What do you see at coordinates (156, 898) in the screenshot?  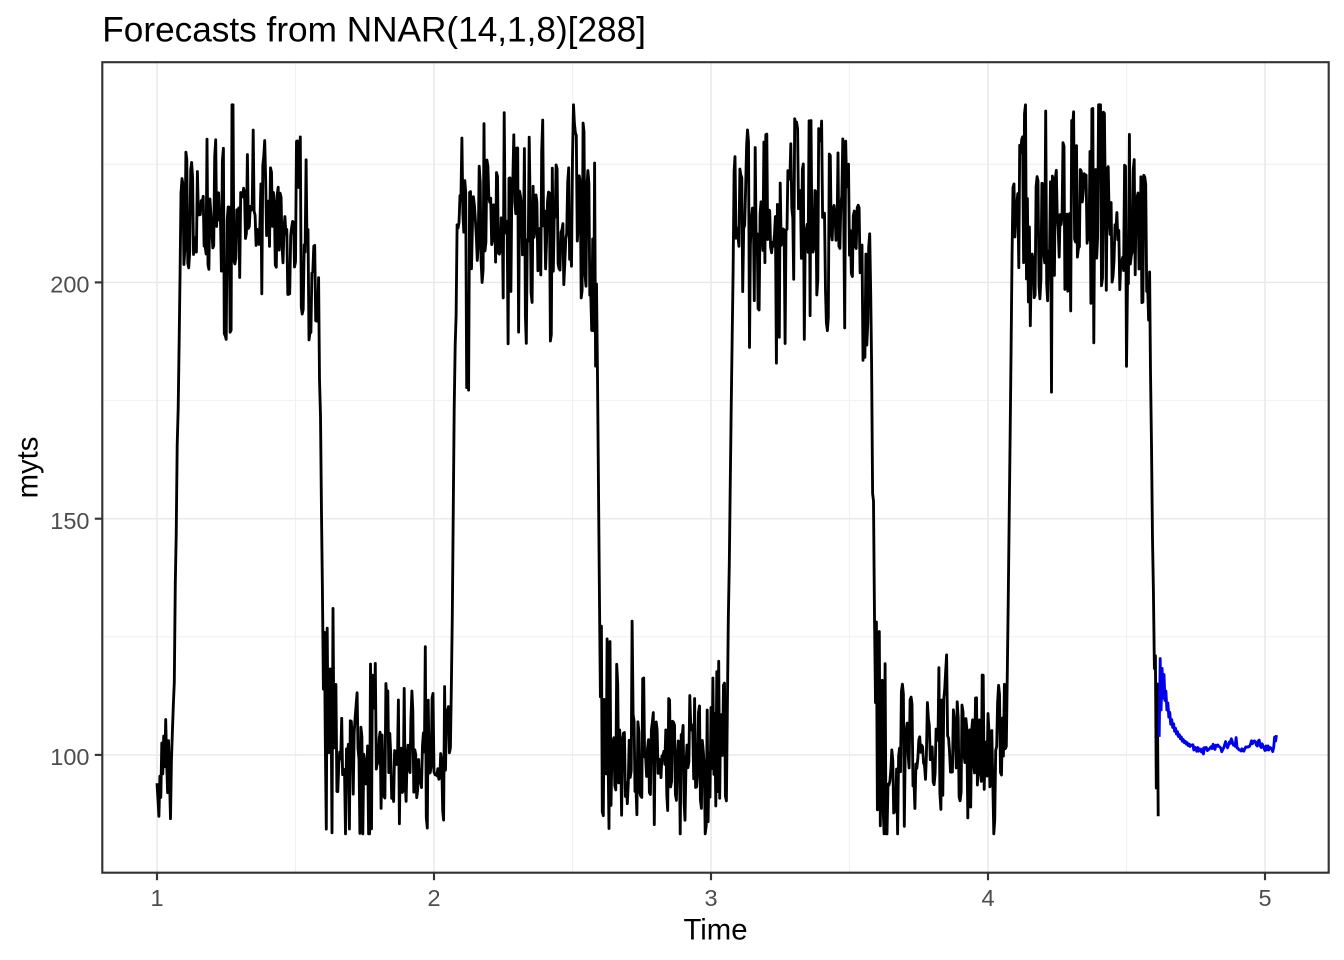 I see `svg-text: 1` at bounding box center [156, 898].